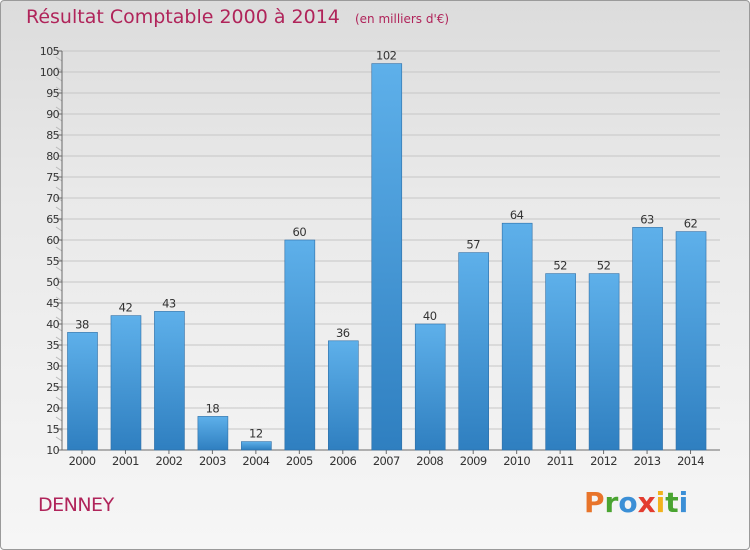 The image size is (750, 550). I want to click on x-tick-label: 2008, so click(429, 461).